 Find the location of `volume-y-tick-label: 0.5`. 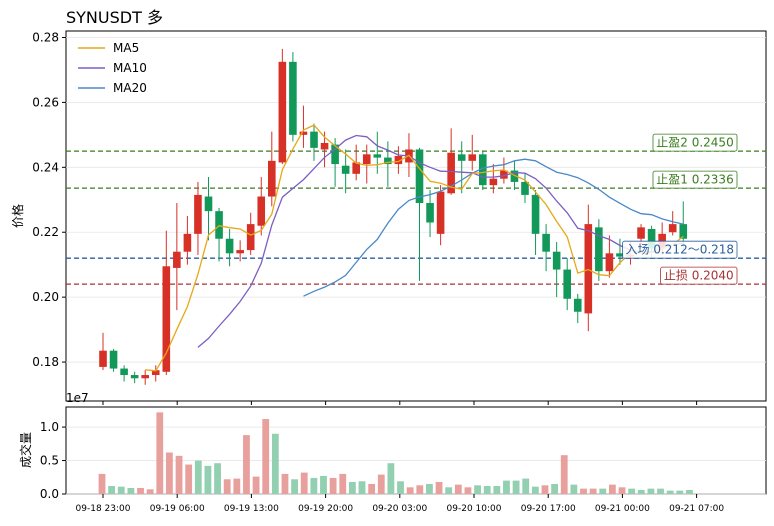

volume-y-tick-label: 0.5 is located at coordinates (49, 461).